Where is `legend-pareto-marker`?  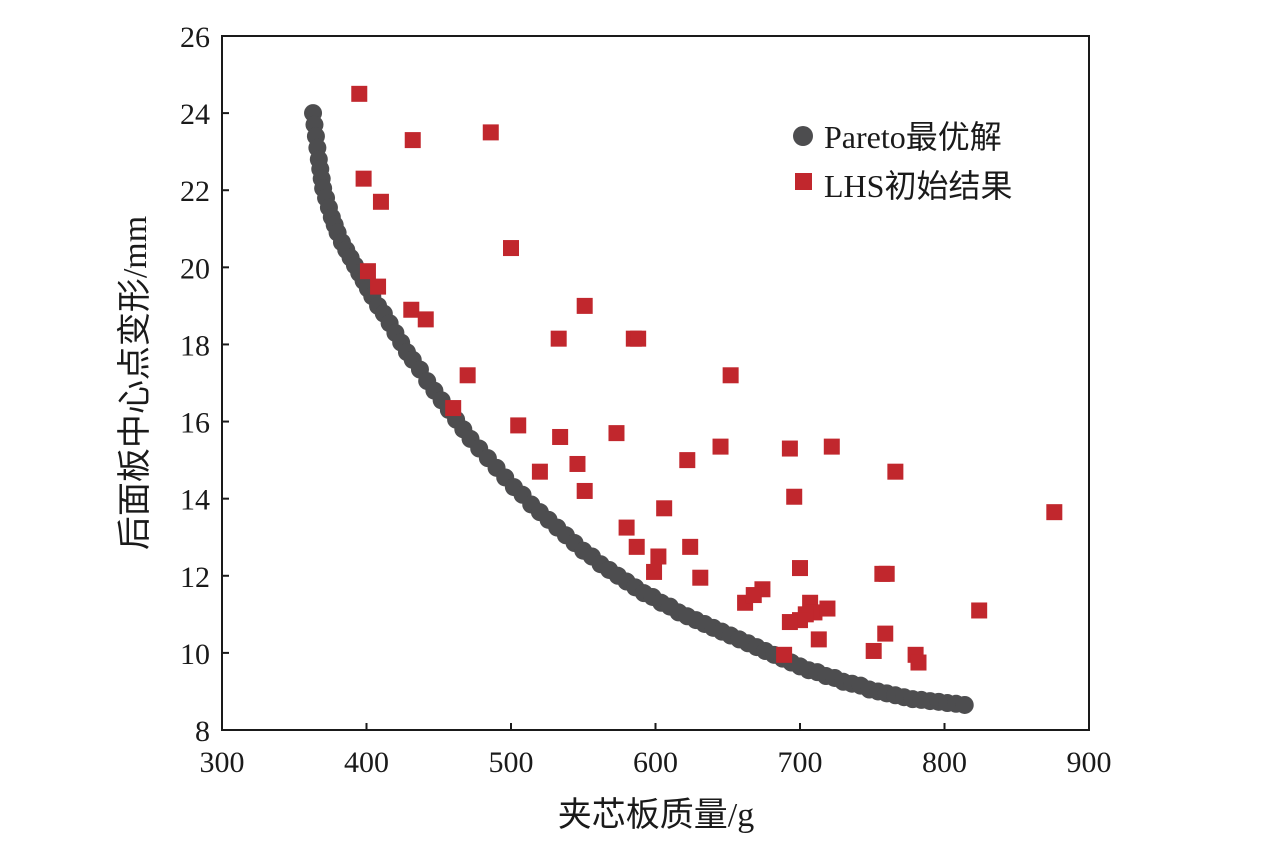 legend-pareto-marker is located at coordinates (803, 136).